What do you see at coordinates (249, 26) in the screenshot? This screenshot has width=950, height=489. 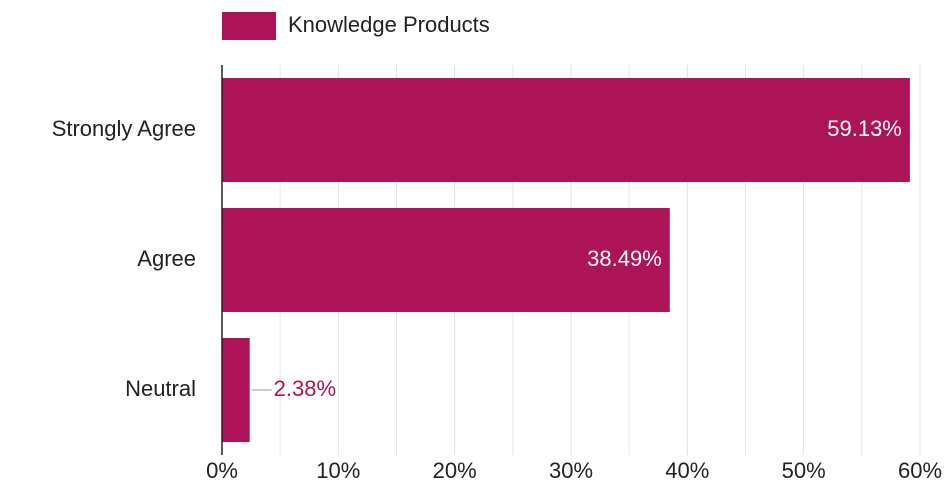 I see `legend-swatch` at bounding box center [249, 26].